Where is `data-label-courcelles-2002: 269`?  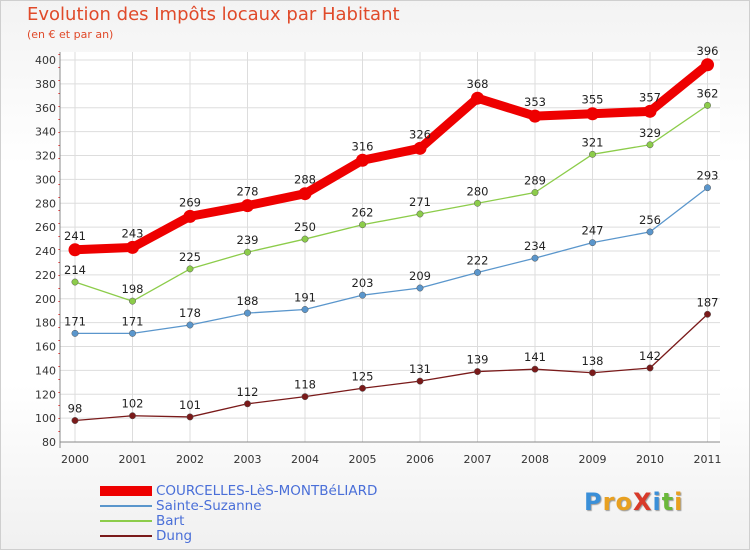 data-label-courcelles-2002: 269 is located at coordinates (190, 202).